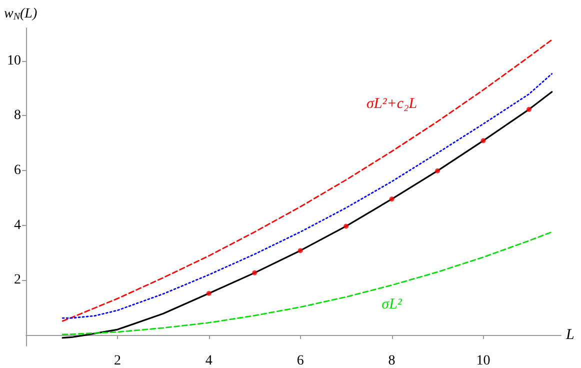 This screenshot has width=581, height=368. Describe the element at coordinates (14, 60) in the screenshot. I see `y-tick-label: 10` at that location.